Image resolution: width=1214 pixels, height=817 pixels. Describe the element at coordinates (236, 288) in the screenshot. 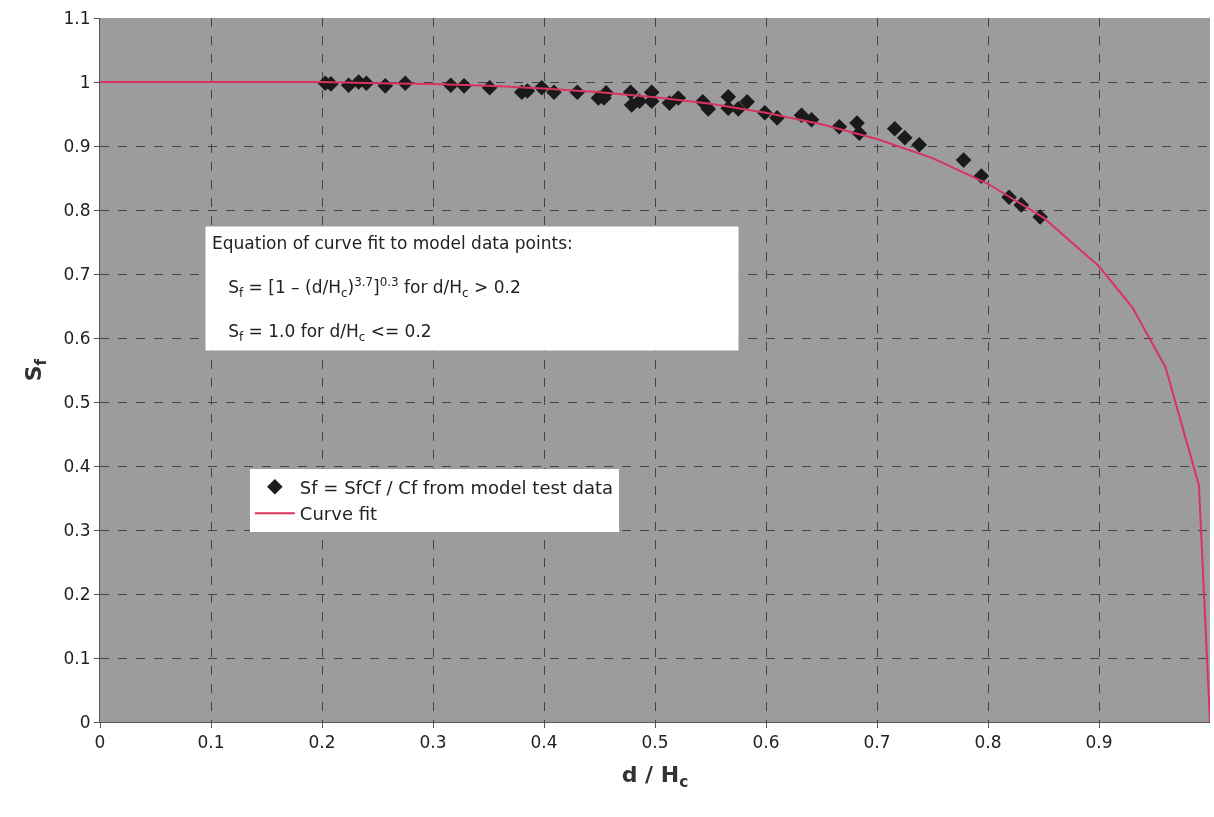

I see `y-axis-title: S$_{f}$` at that location.